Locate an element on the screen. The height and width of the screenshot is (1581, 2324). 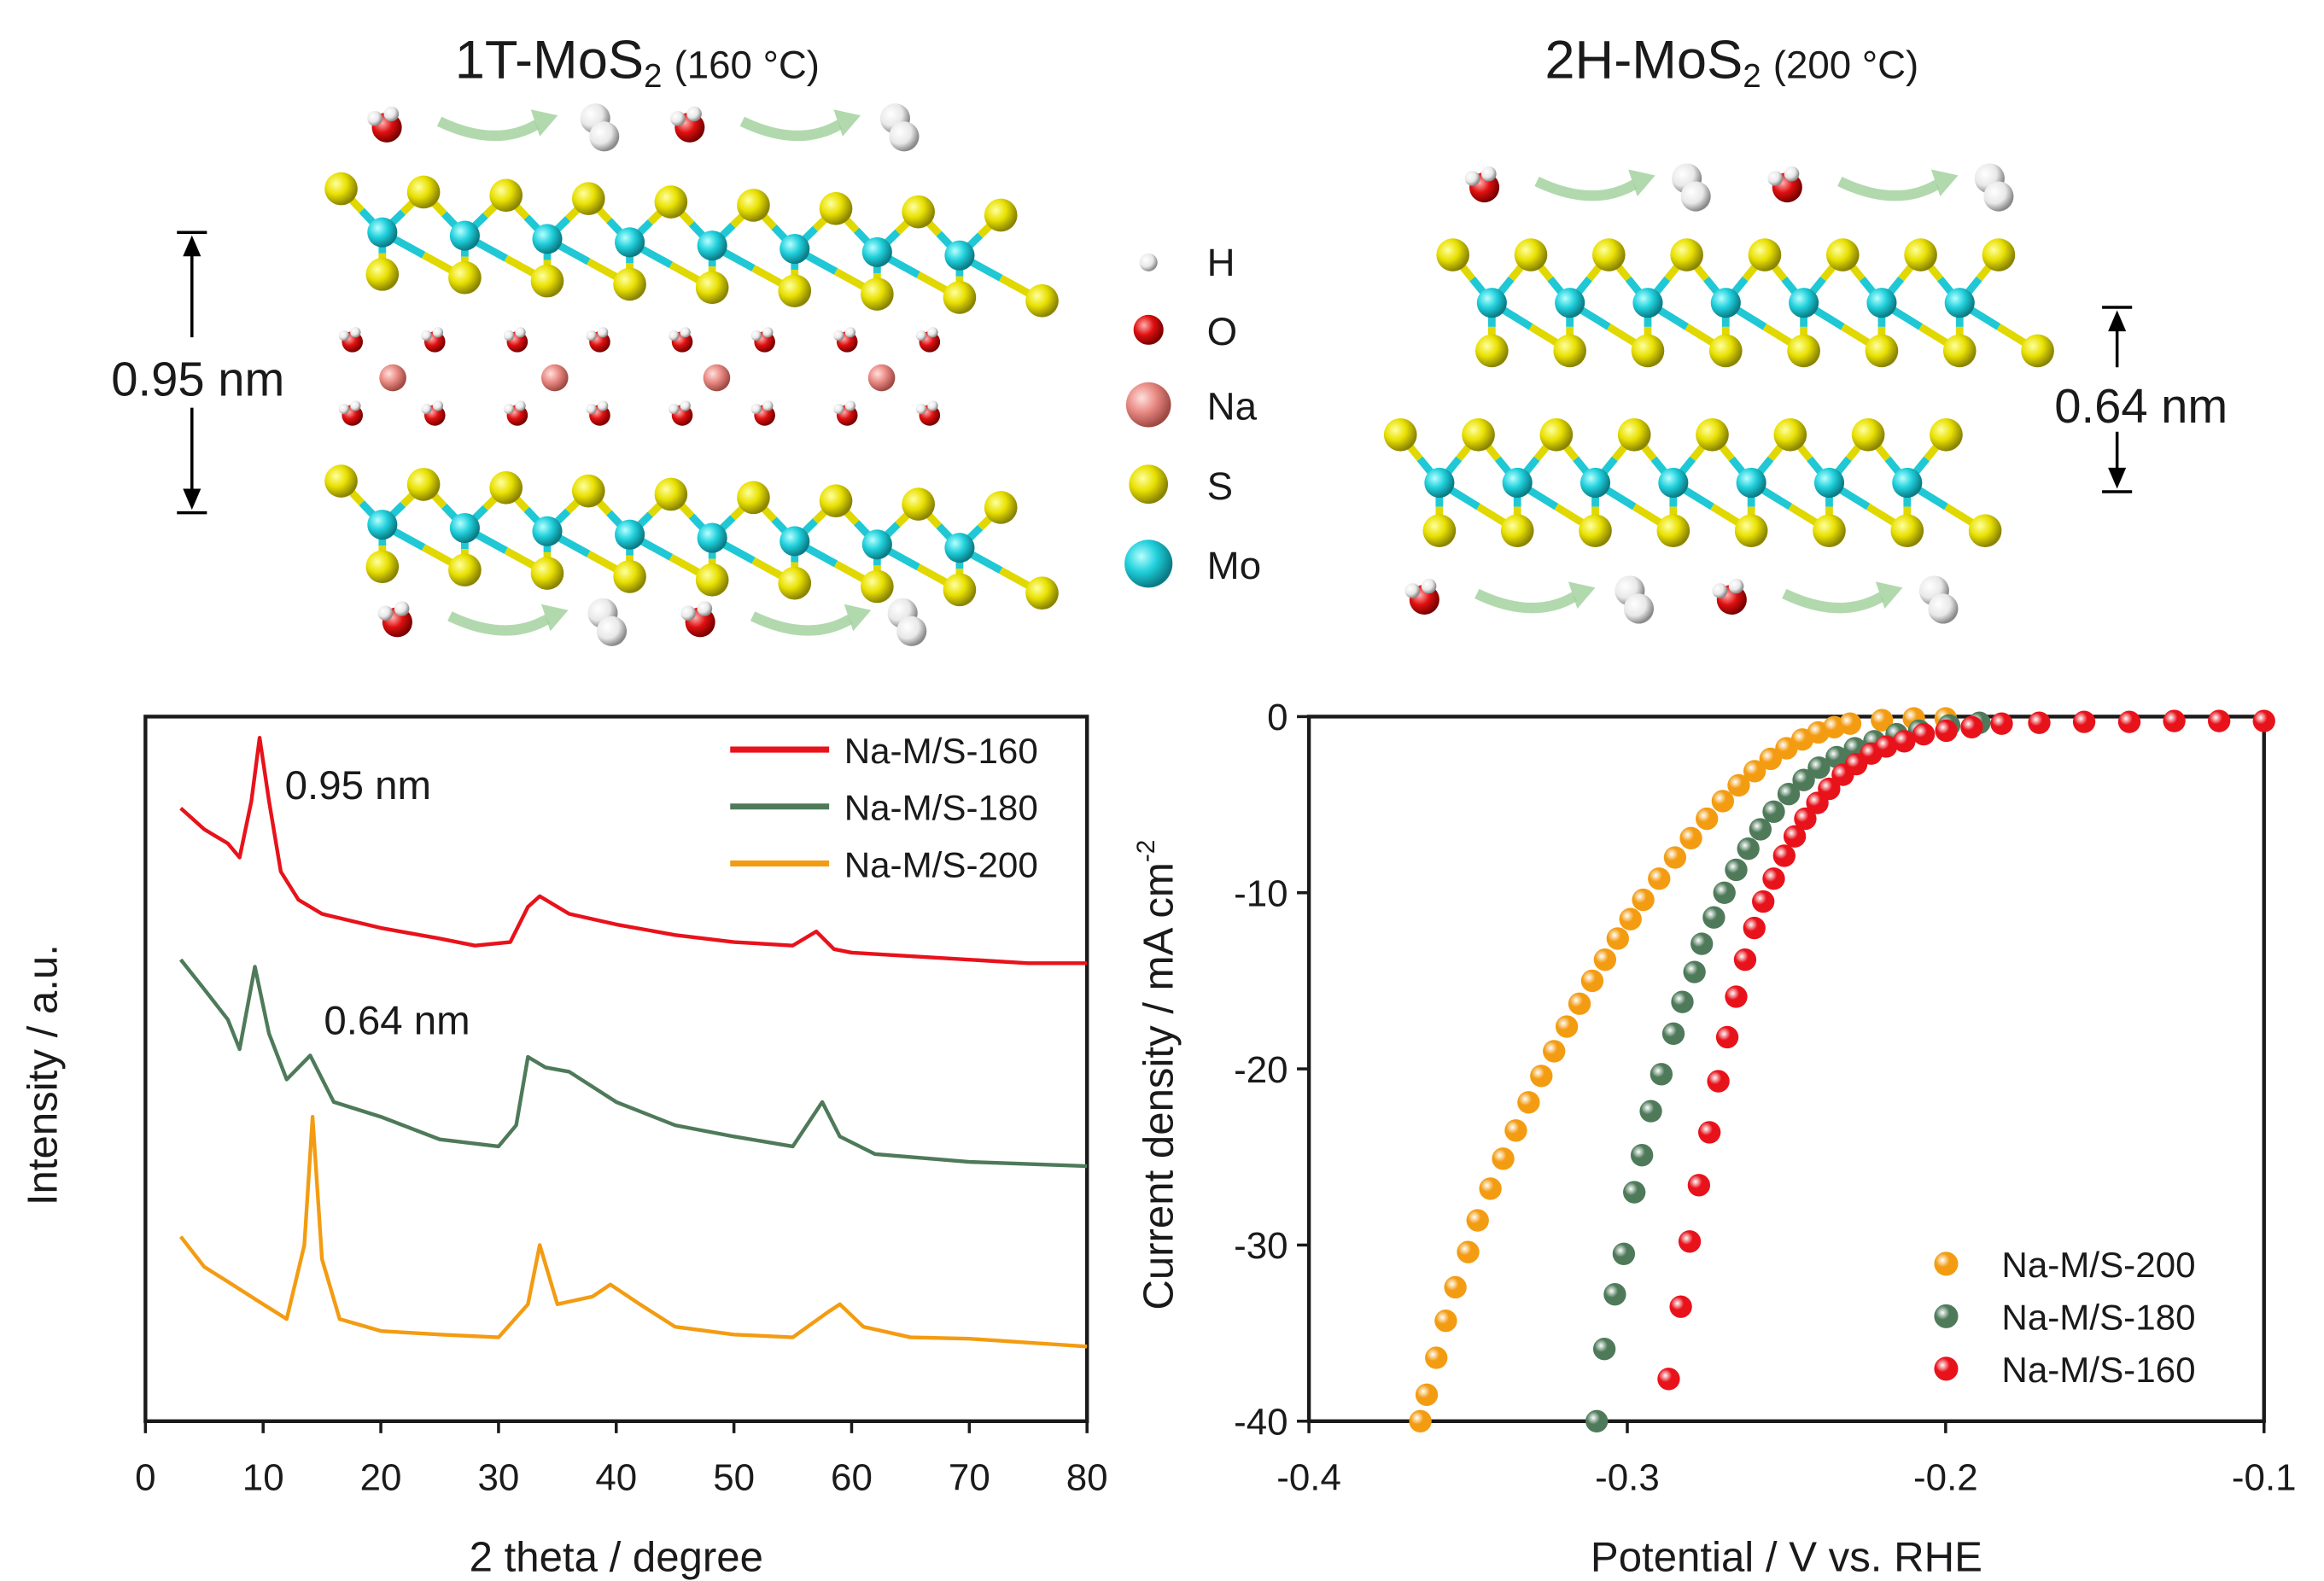
formula: 2H-MoS is located at coordinates (1643, 60).